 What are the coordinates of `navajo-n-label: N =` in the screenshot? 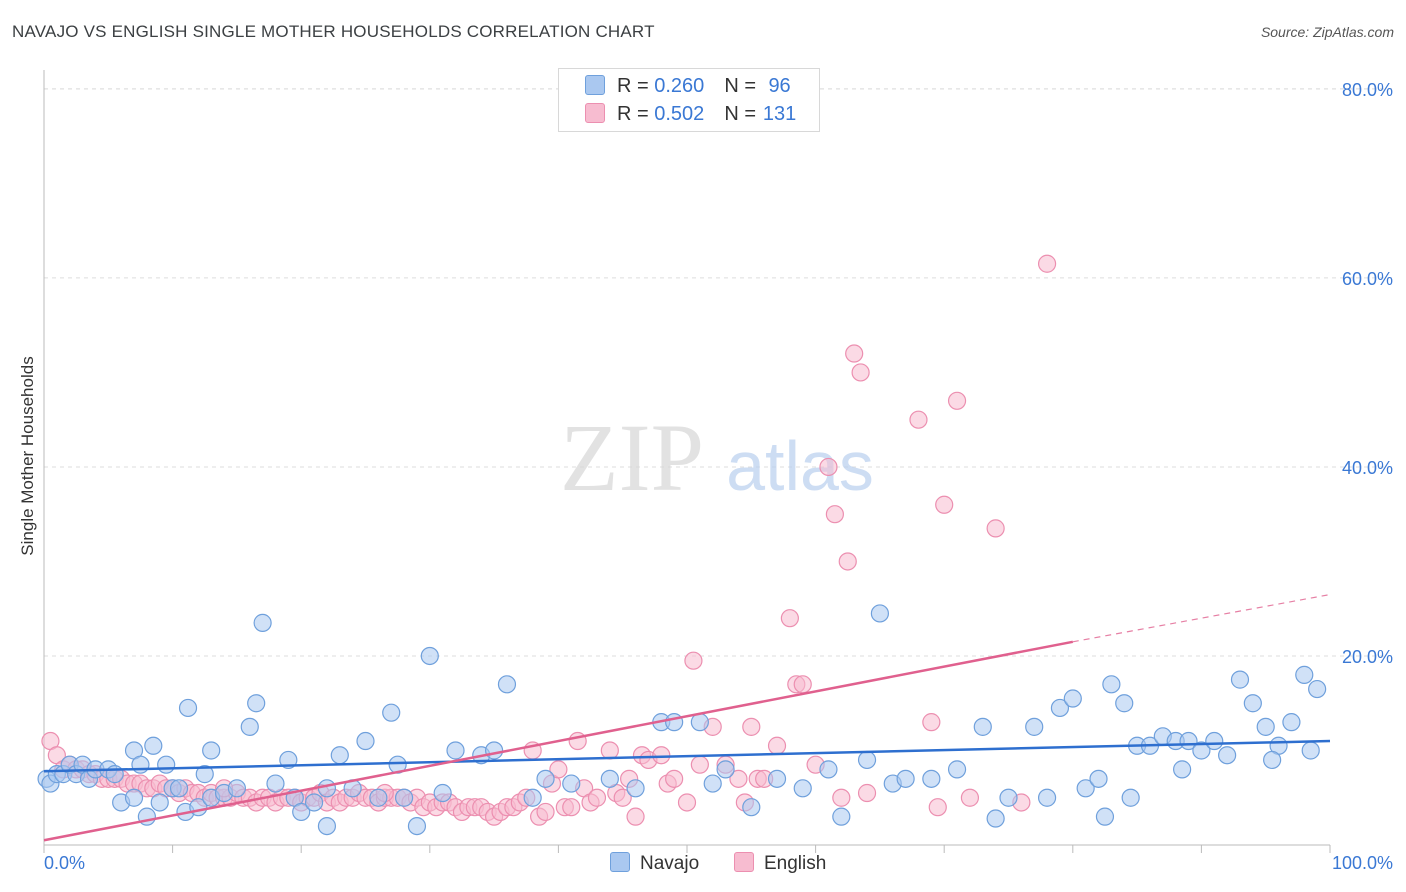 It's located at (743, 86).